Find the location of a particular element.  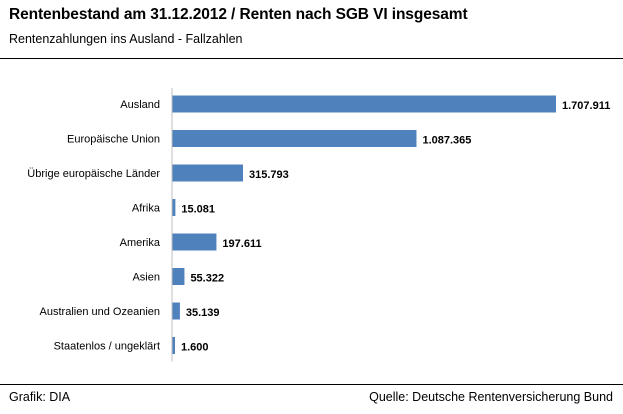

category-label: Amerika is located at coordinates (140, 243).